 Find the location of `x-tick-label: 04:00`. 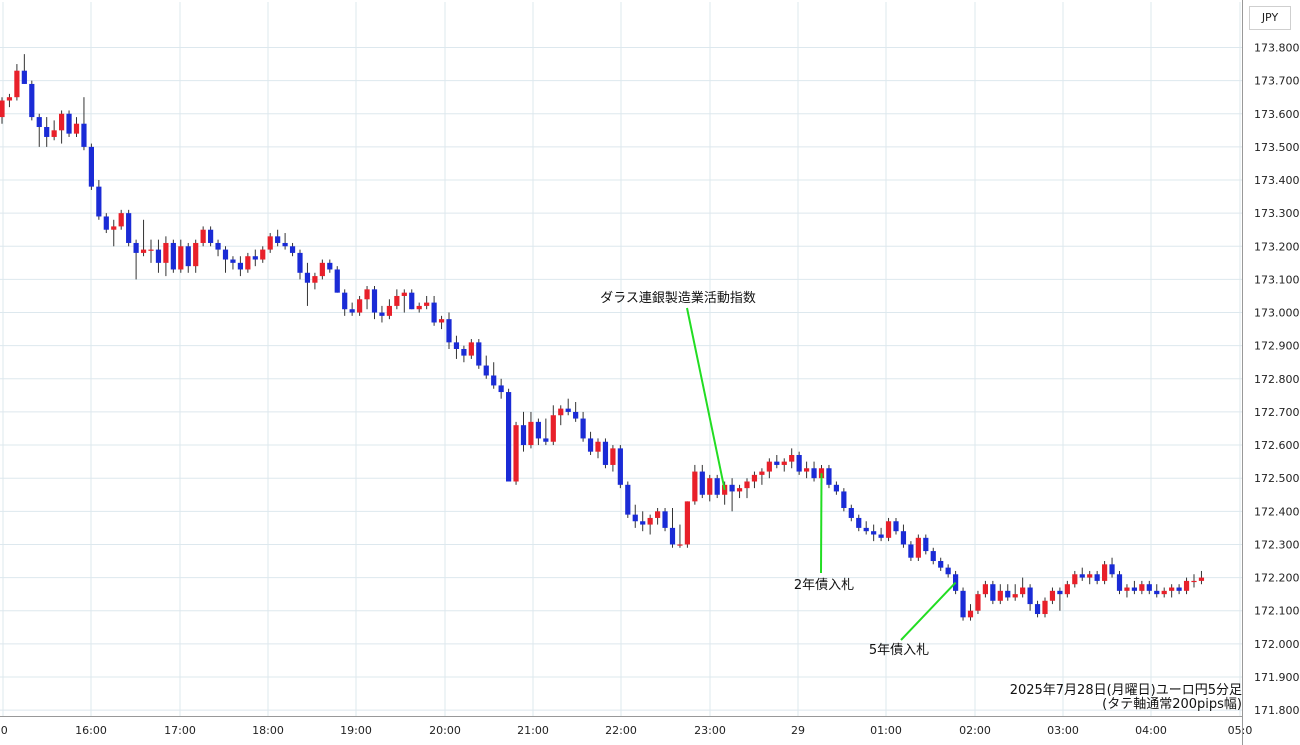

x-tick-label: 04:00 is located at coordinates (1151, 730).